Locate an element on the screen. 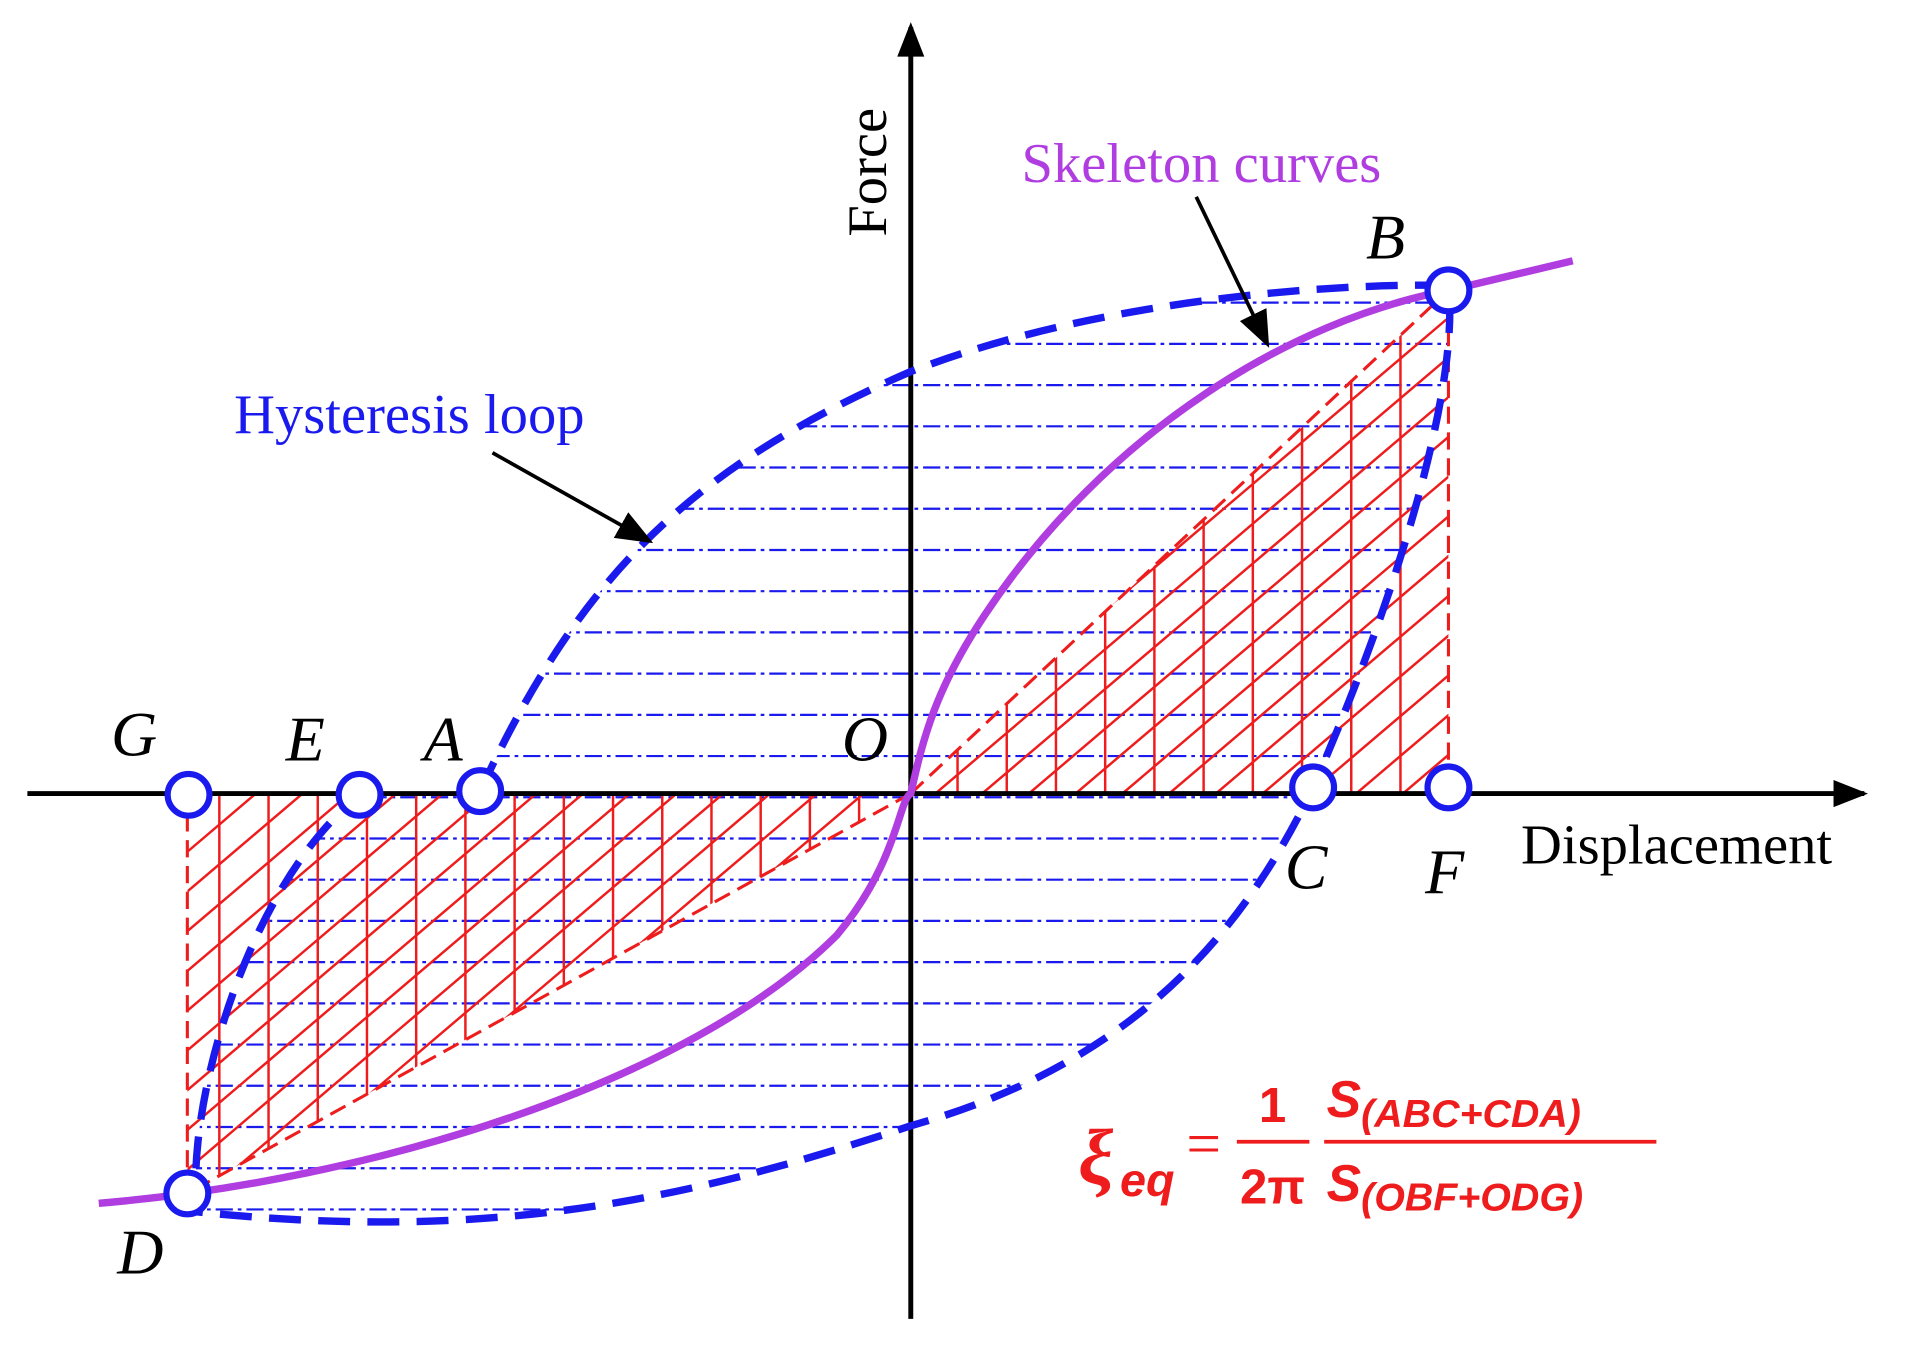 This screenshot has height=1346, width=1920. formula-denominator: S(OBF+ODG) is located at coordinates (1455, 1187).